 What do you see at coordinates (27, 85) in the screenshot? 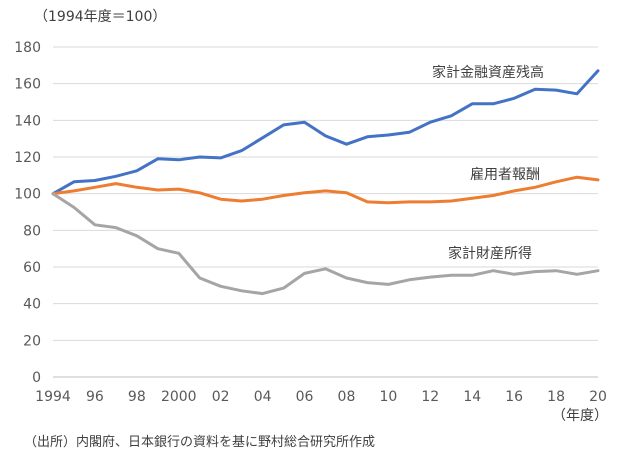
I see `y-tick-label: 160` at bounding box center [27, 85].